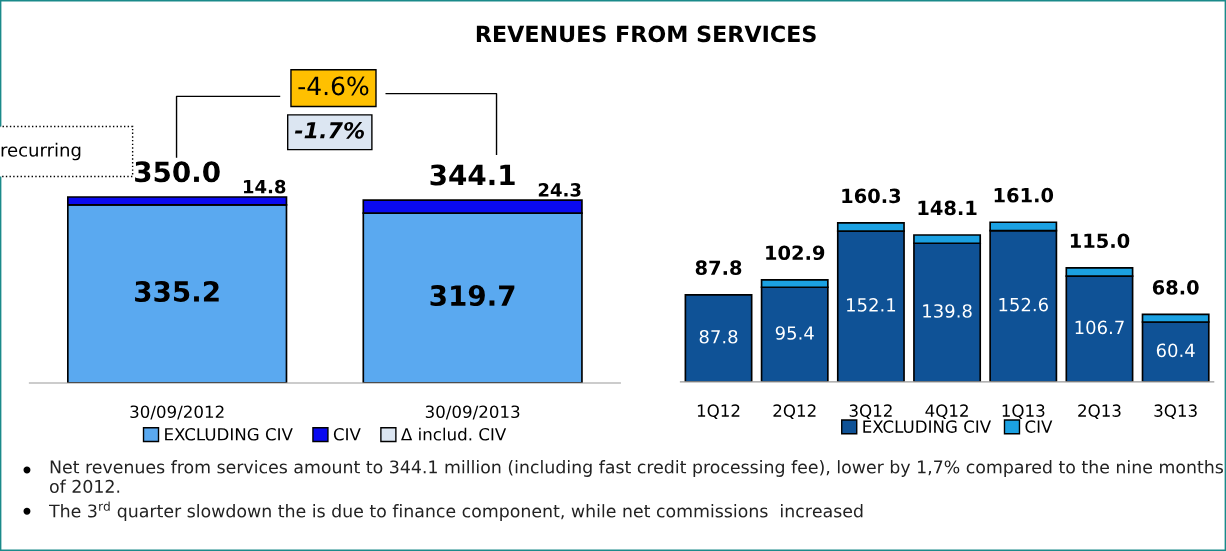 This screenshot has width=1226, height=551. Describe the element at coordinates (472, 296) in the screenshot. I see `data-label: 319.7` at that location.